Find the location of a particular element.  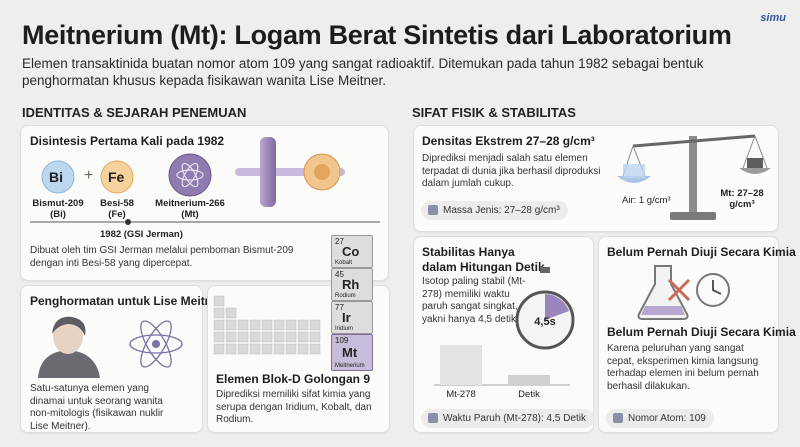

label: Bismut-209 is located at coordinates (58, 203).